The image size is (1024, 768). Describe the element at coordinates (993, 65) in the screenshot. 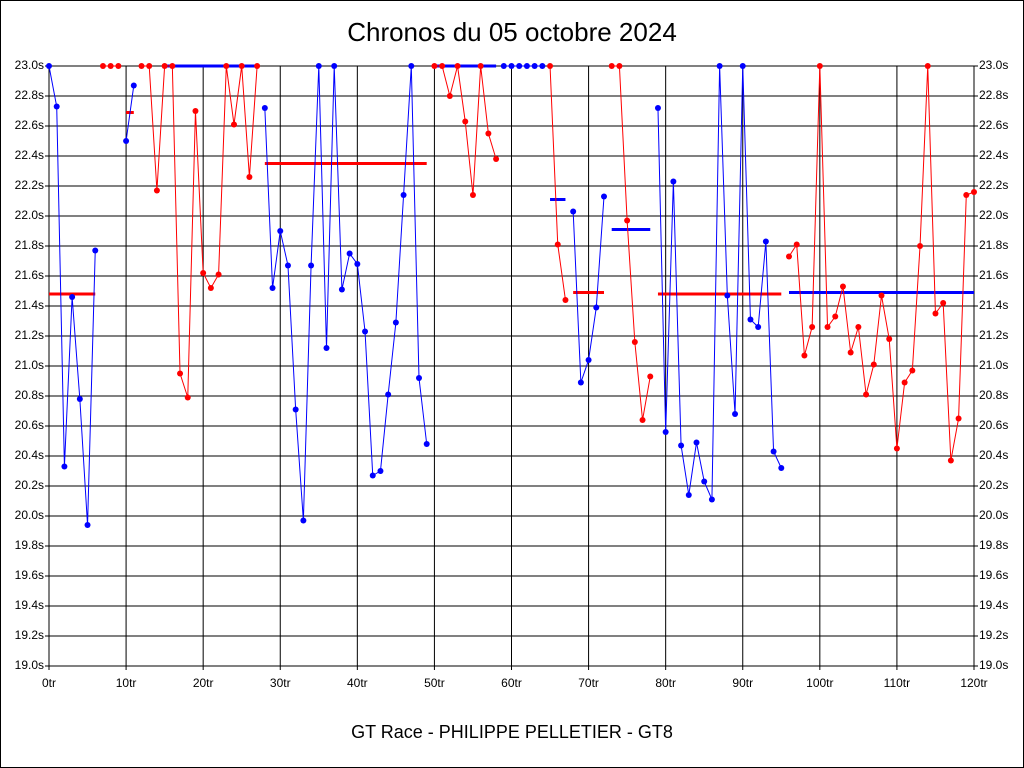

I see `y2-tick-label: 23.0s` at that location.